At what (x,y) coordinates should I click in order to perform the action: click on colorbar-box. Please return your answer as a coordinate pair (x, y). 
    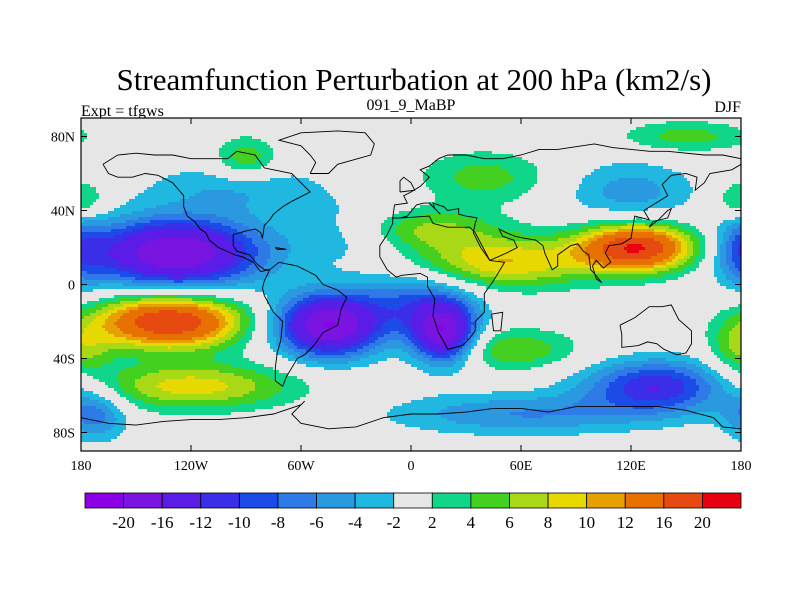
    Looking at the image, I should click on (683, 500).